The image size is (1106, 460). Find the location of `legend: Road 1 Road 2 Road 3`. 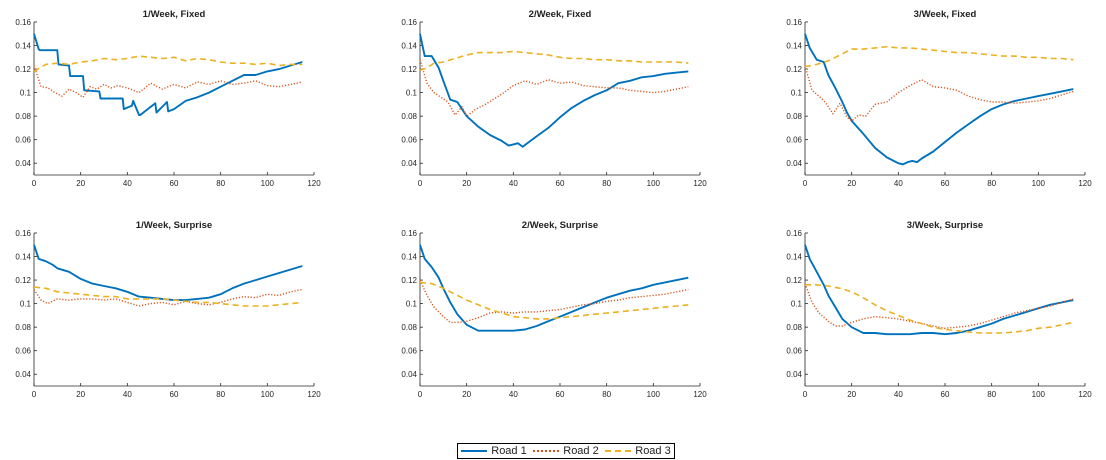

legend: Road 1 Road 2 Road 3 is located at coordinates (566, 451).